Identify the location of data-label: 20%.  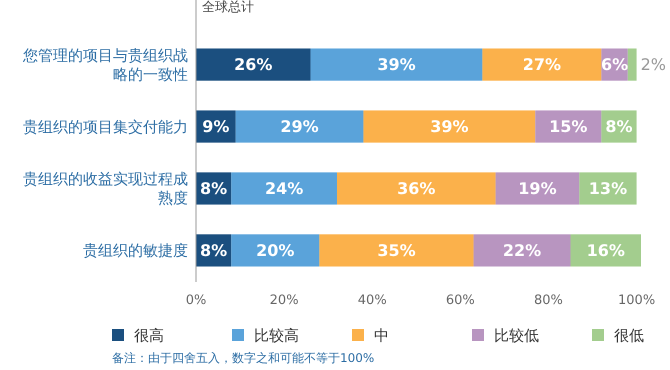
(275, 250).